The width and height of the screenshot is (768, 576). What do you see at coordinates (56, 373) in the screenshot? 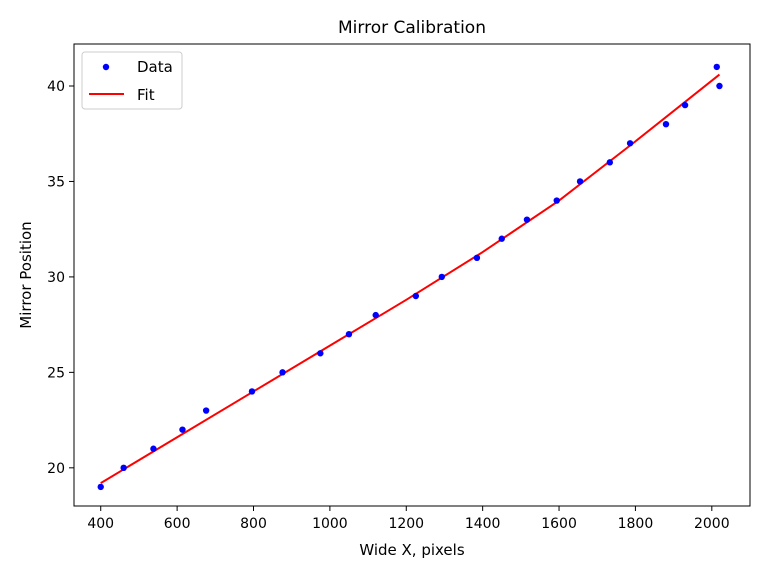
I see `y-tick-label-25: 25` at bounding box center [56, 373].